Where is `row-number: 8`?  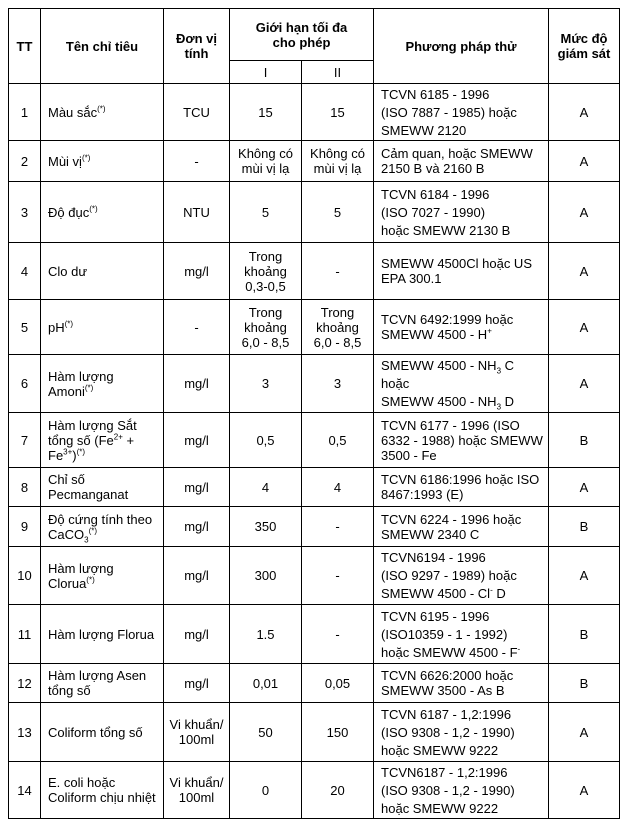
row-number: 8 is located at coordinates (24, 487).